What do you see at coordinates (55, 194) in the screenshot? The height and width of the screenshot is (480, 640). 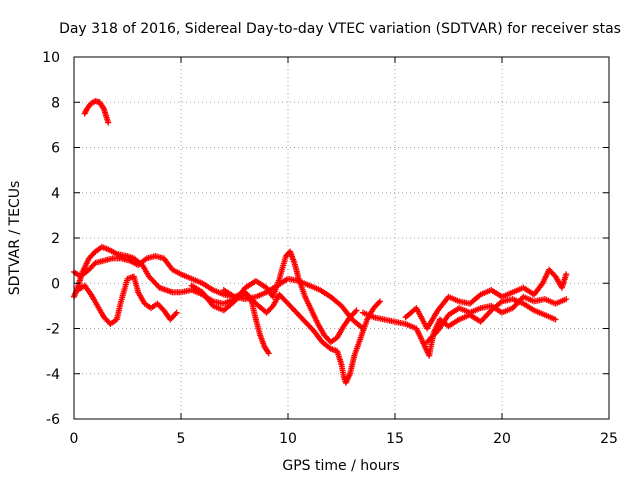 I see `y-tick-label: 4` at bounding box center [55, 194].